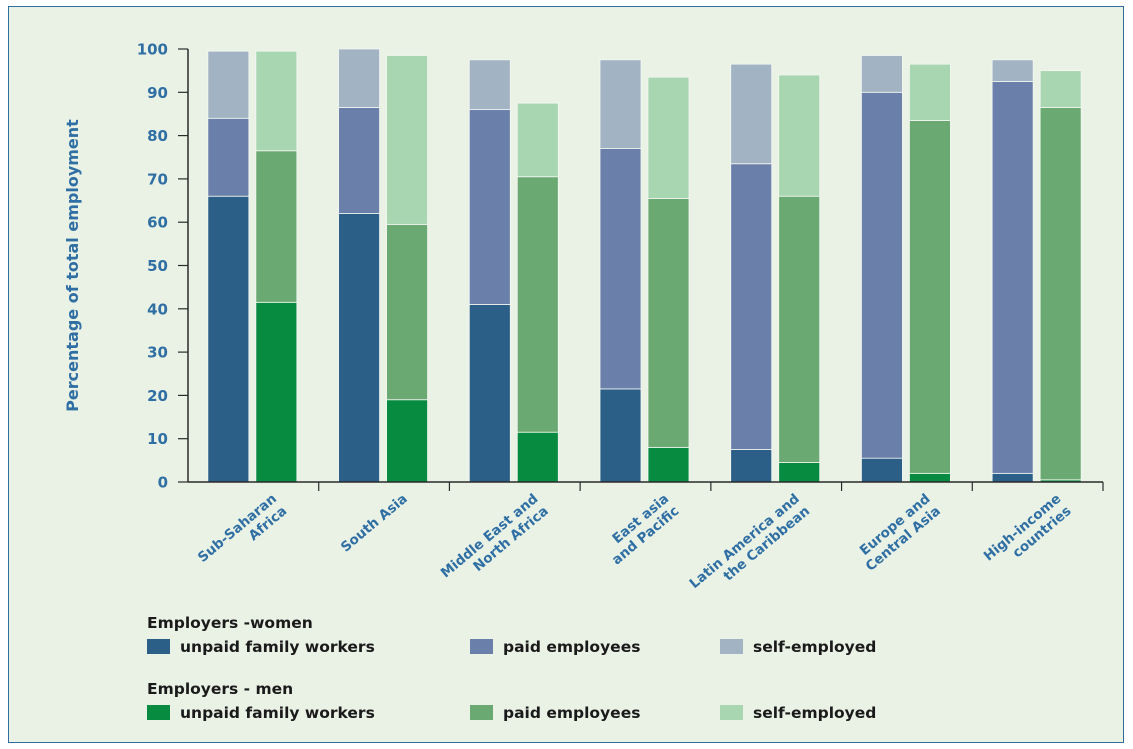 This screenshot has width=1133, height=749. What do you see at coordinates (157, 439) in the screenshot?
I see `y-tick-label: 10` at bounding box center [157, 439].